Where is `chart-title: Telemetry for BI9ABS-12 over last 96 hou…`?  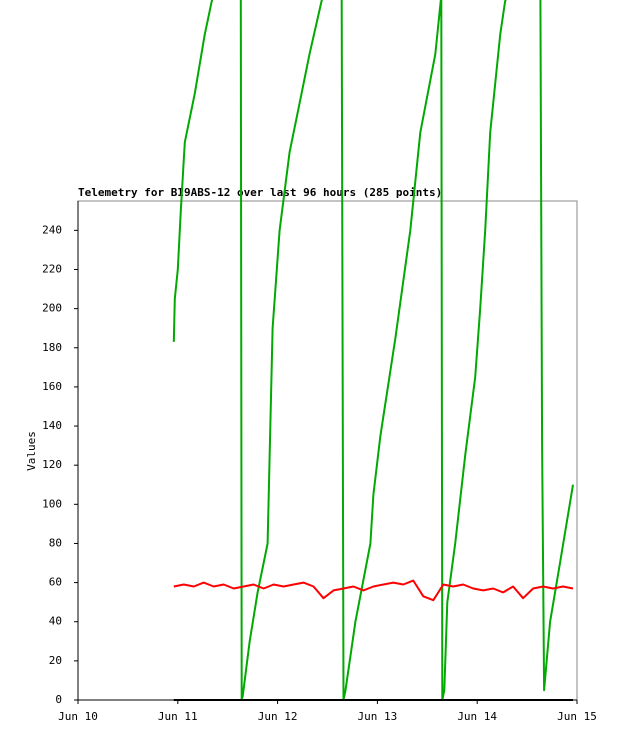
chart-title: Telemetry for BI9ABS-12 over last 96 hou… is located at coordinates (260, 192).